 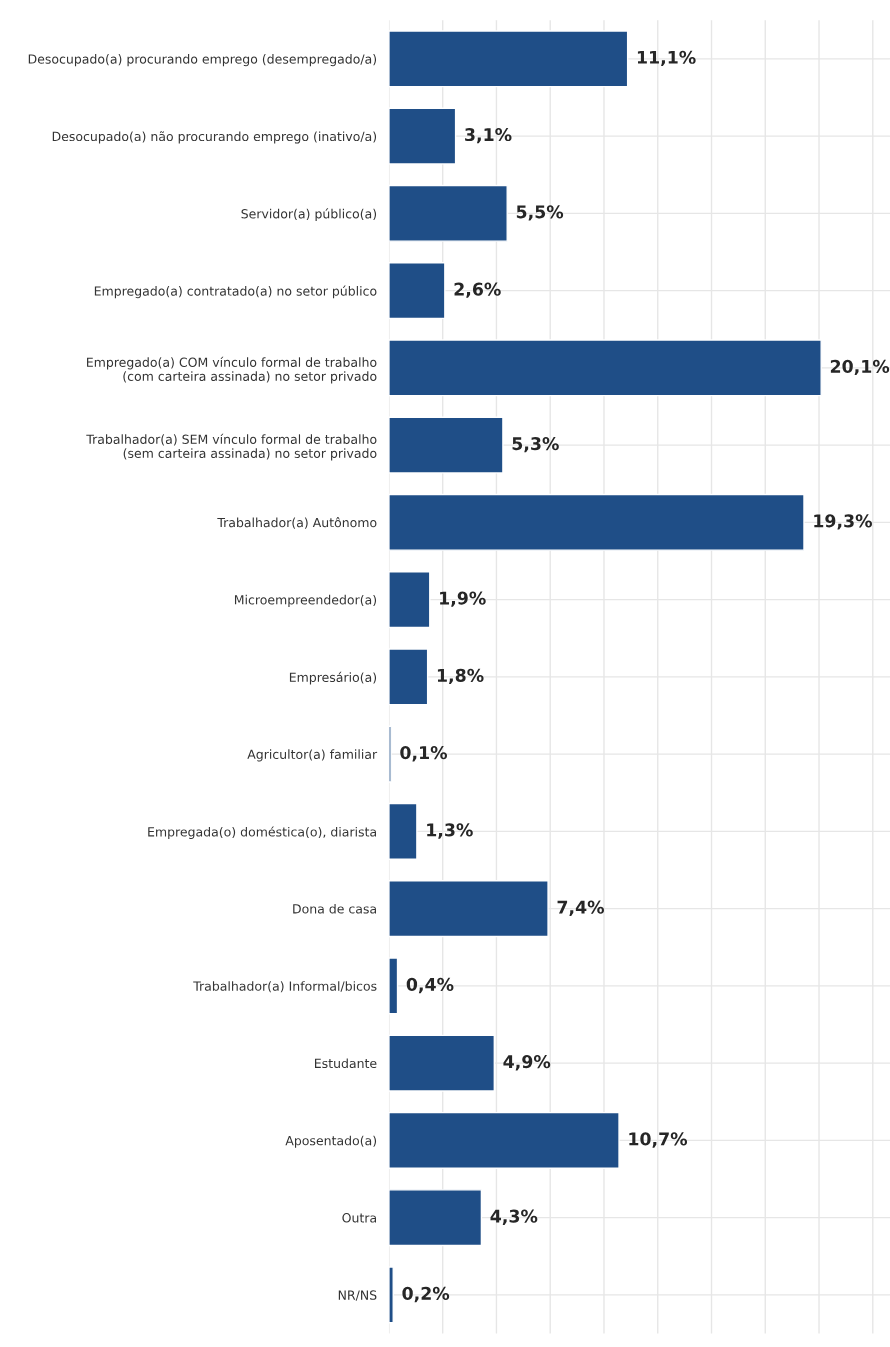 I want to click on data-label: 0,4%, so click(x=430, y=985).